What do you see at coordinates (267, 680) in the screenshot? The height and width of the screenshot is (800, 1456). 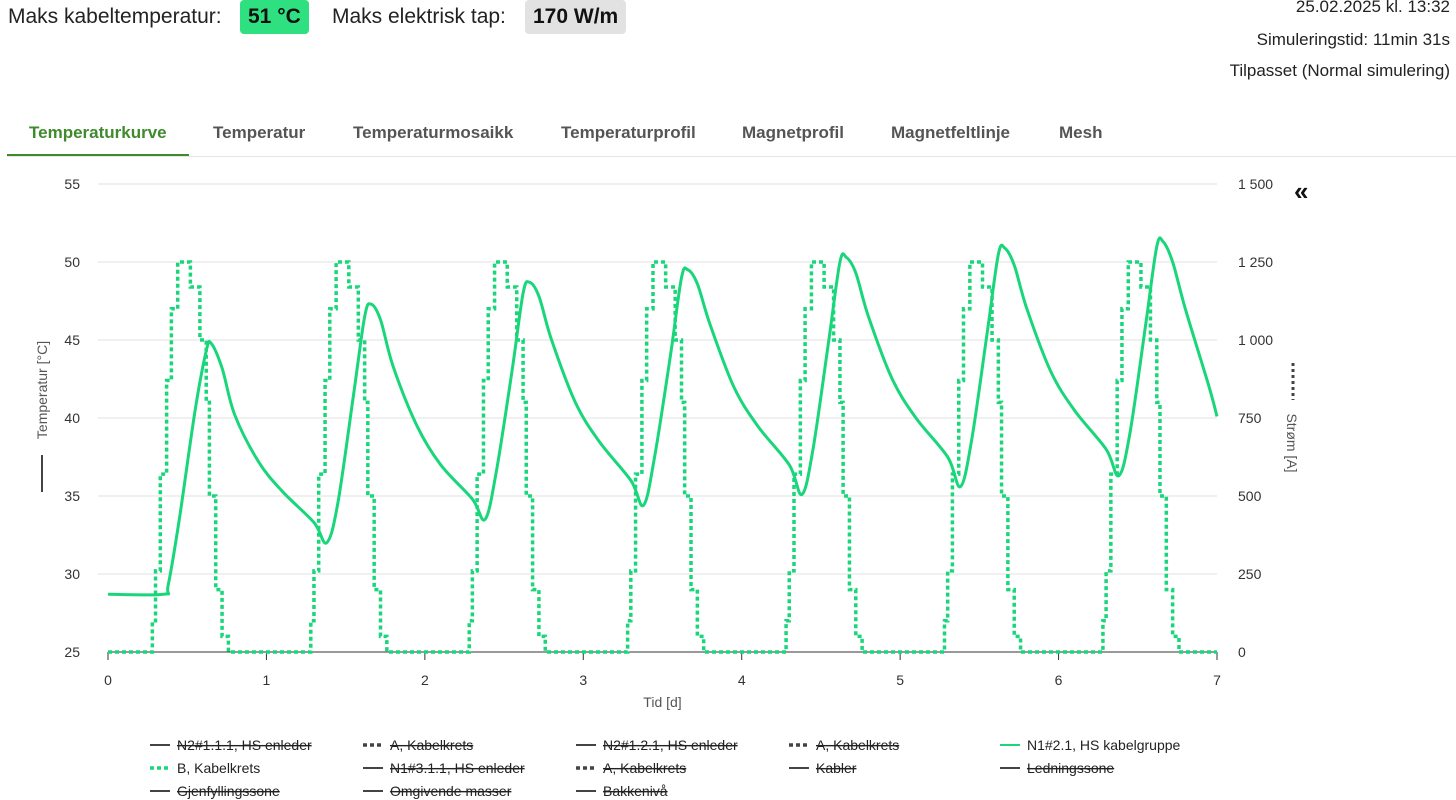 I see `x-tick-label: 1` at bounding box center [267, 680].